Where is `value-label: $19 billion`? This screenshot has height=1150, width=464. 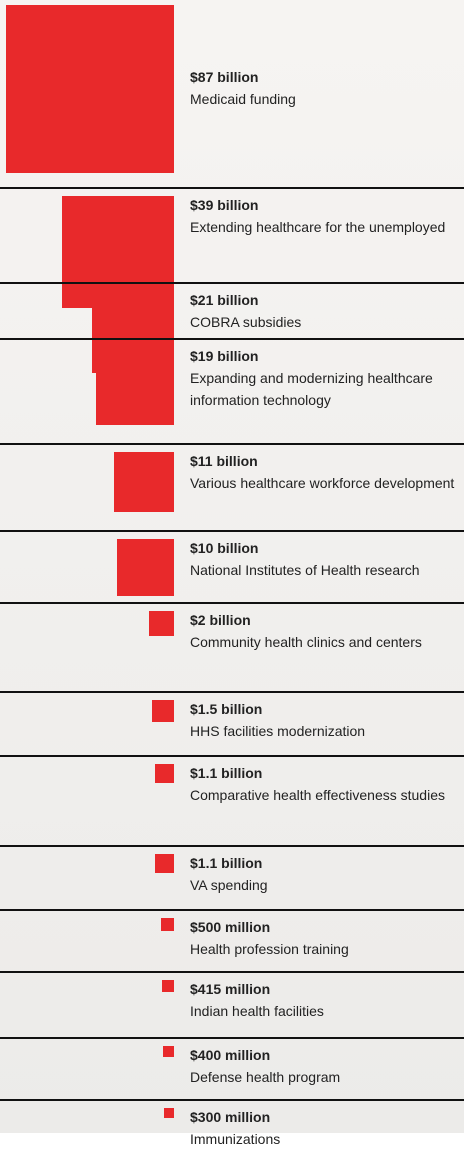
value-label: $19 billion is located at coordinates (224, 356).